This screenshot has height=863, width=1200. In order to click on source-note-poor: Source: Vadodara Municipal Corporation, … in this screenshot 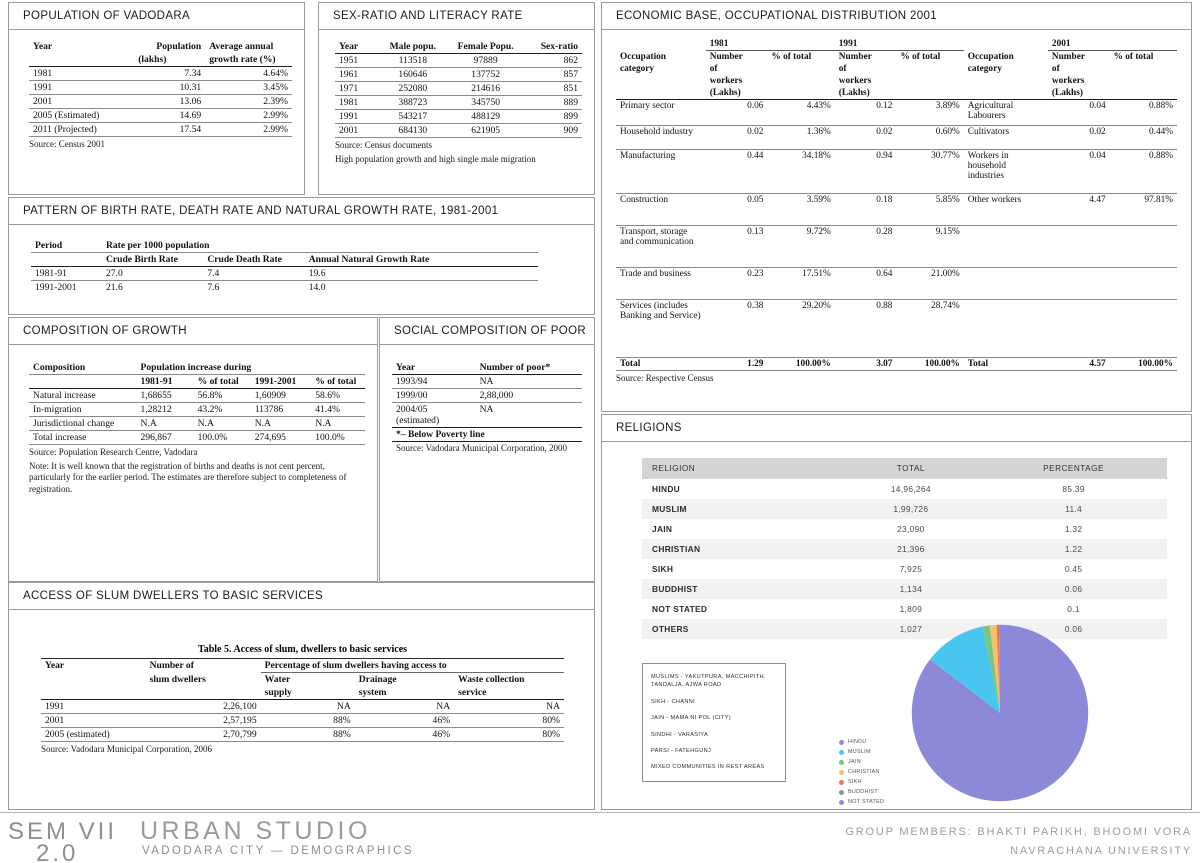, I will do `click(482, 448)`.